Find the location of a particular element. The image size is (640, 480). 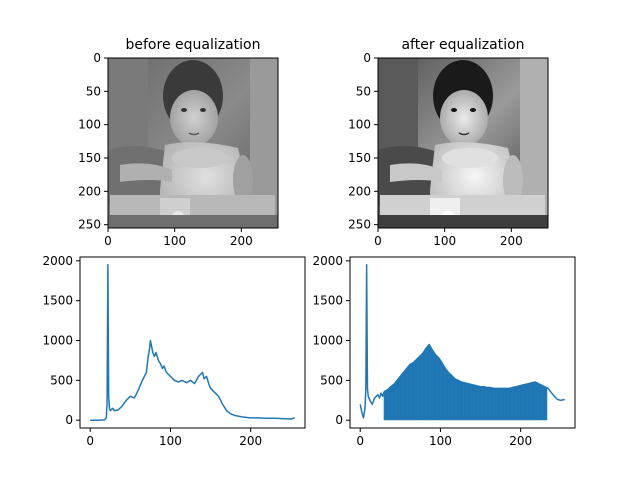

image-before is located at coordinates (193, 143).